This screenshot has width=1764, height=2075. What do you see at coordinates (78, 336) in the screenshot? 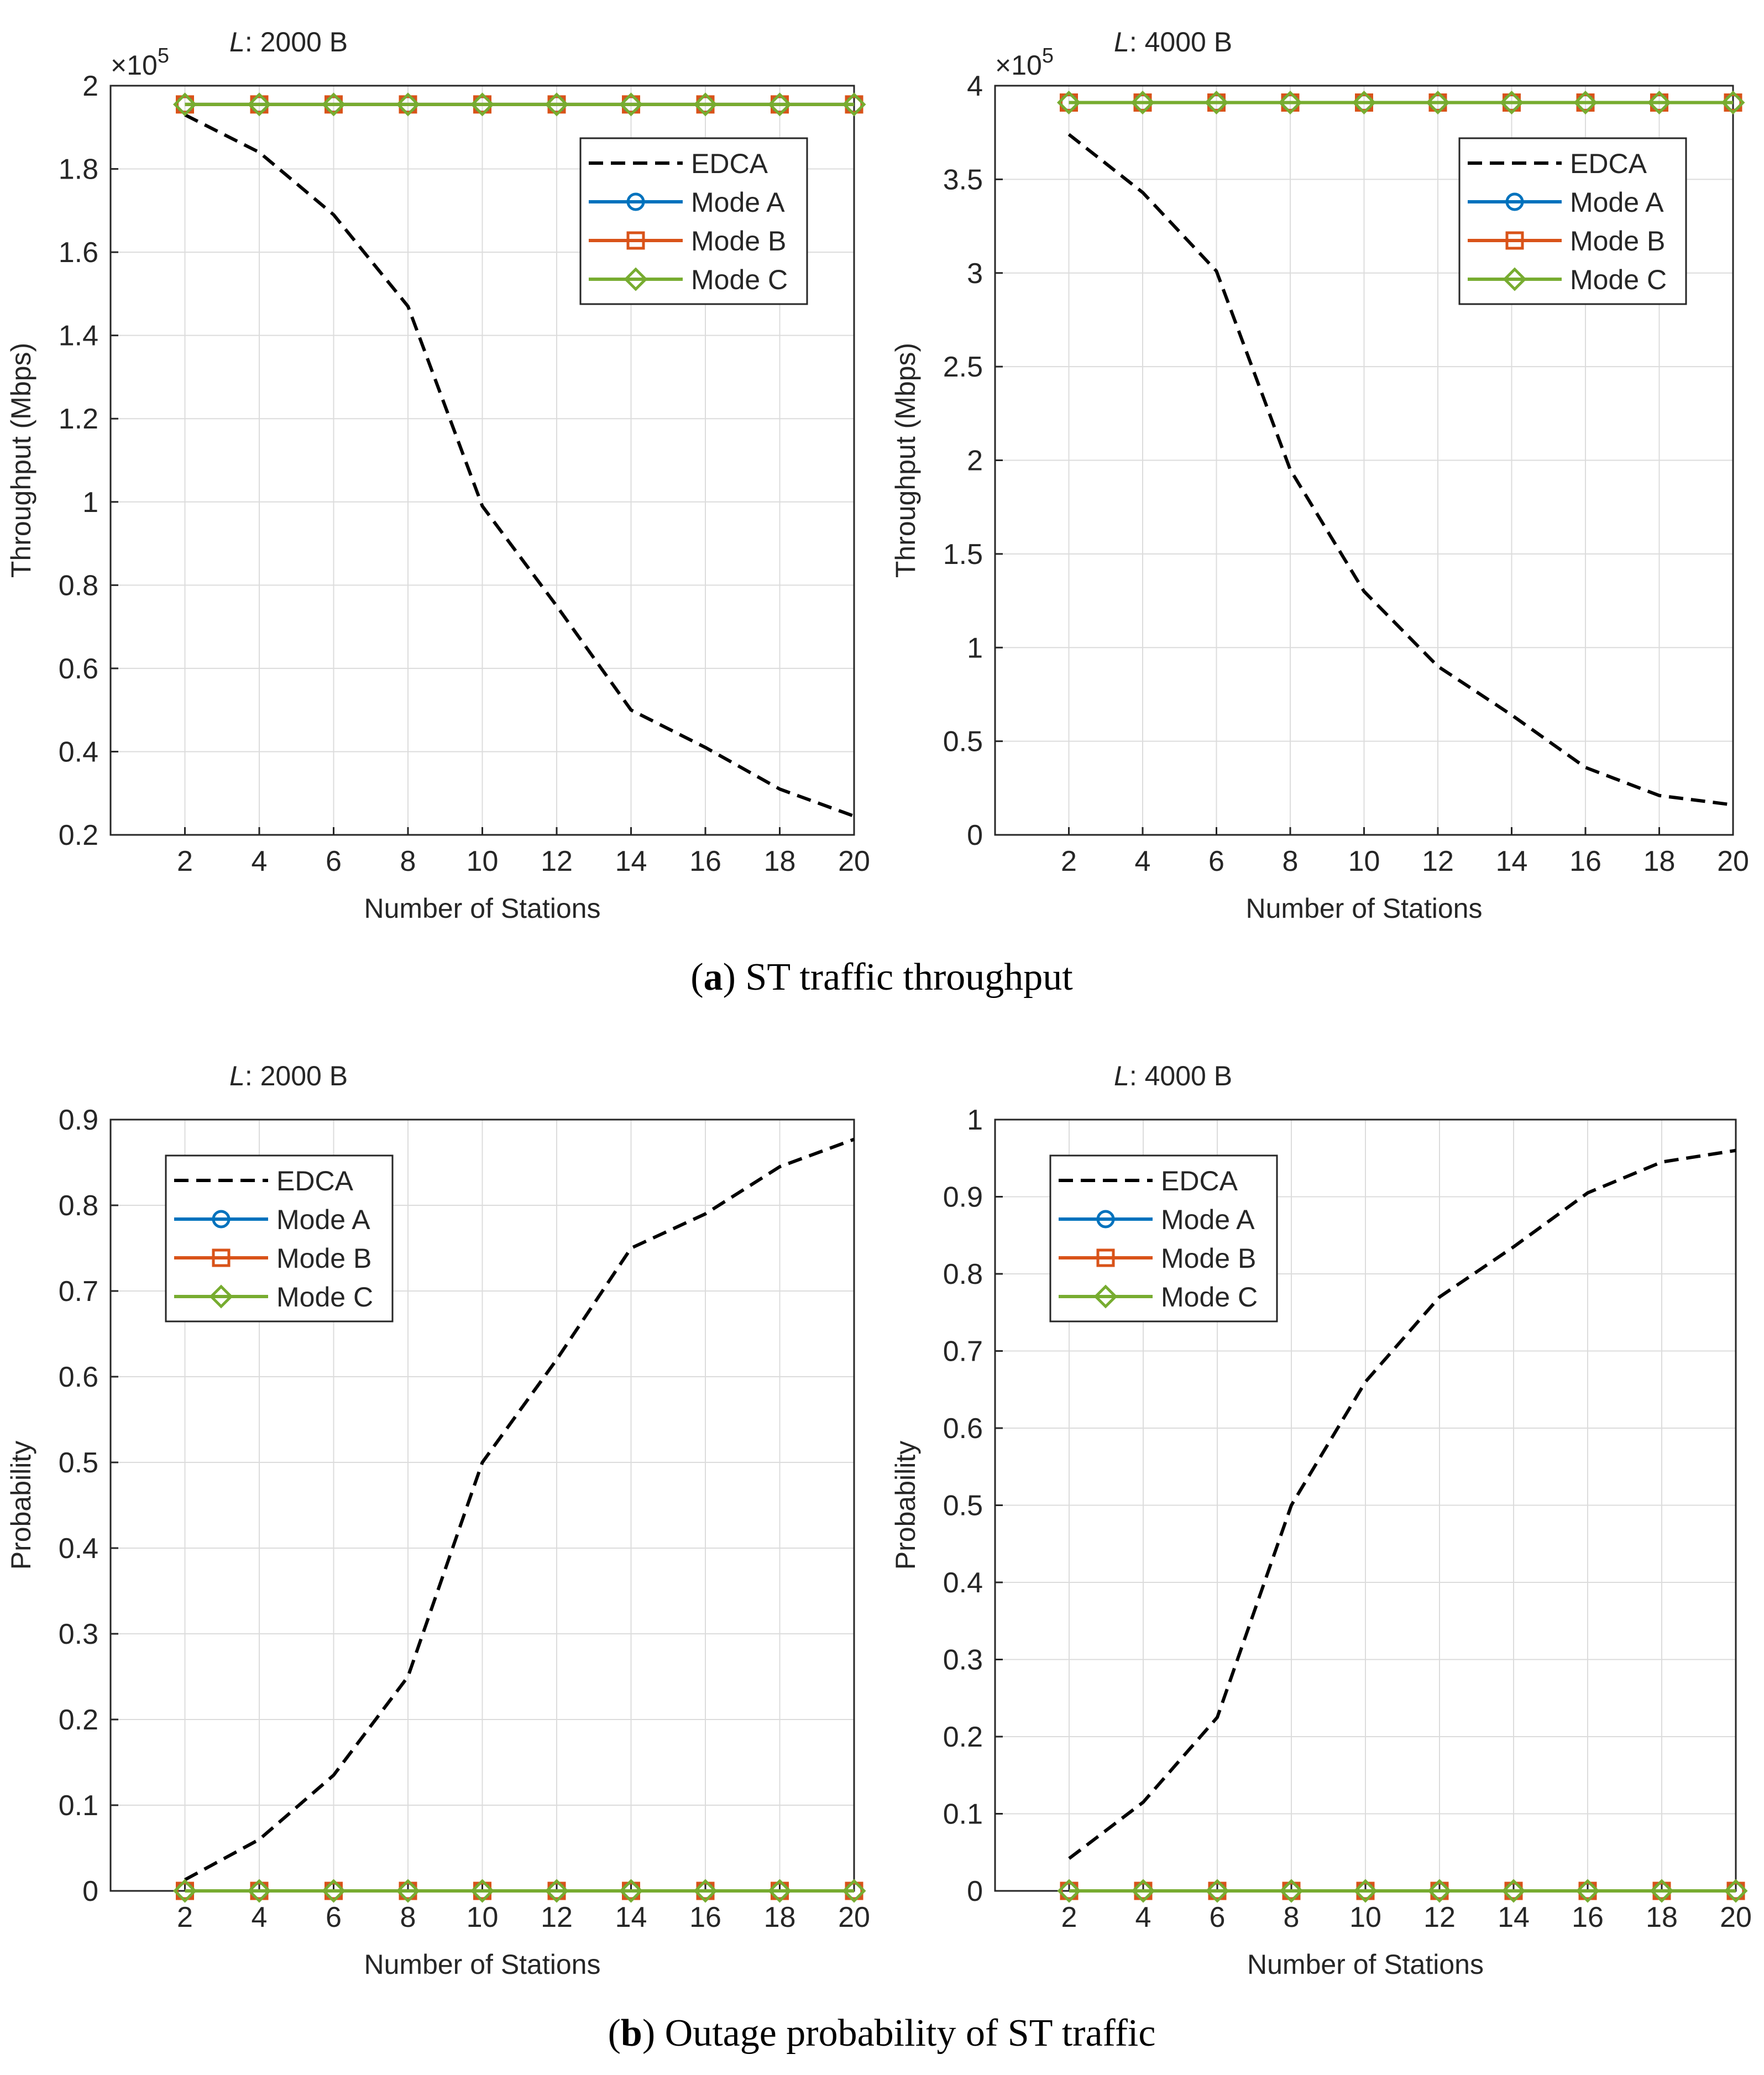
I see `y-tick-label: 1.4` at bounding box center [78, 336].